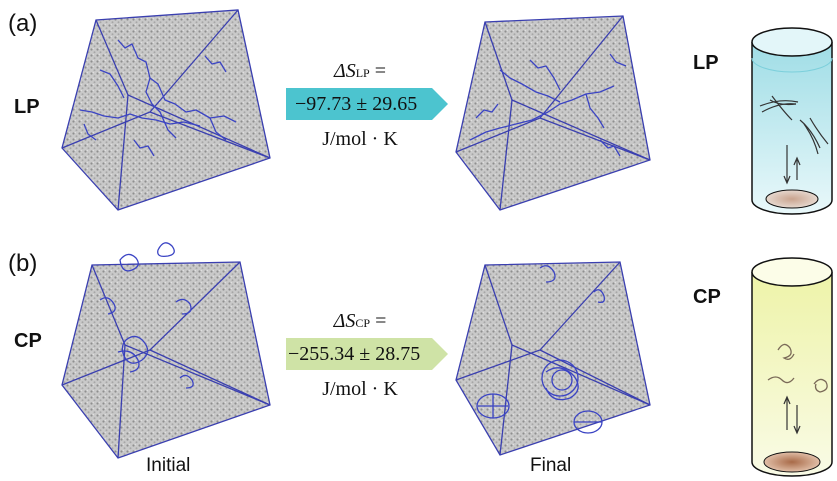 The width and height of the screenshot is (837, 481). I want to click on lp-arrow, so click(367, 104).